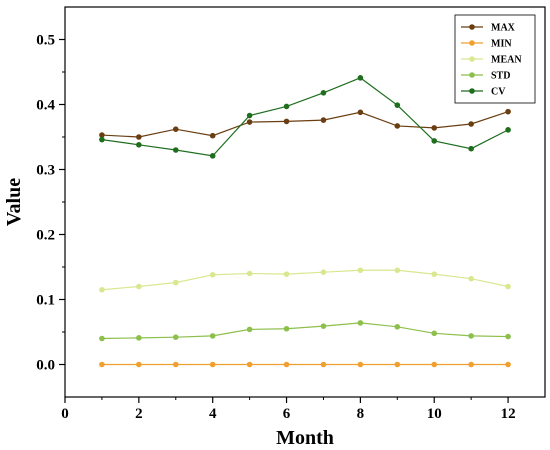 This screenshot has height=450, width=550. I want to click on legend-item-max: MAX, so click(488, 28).